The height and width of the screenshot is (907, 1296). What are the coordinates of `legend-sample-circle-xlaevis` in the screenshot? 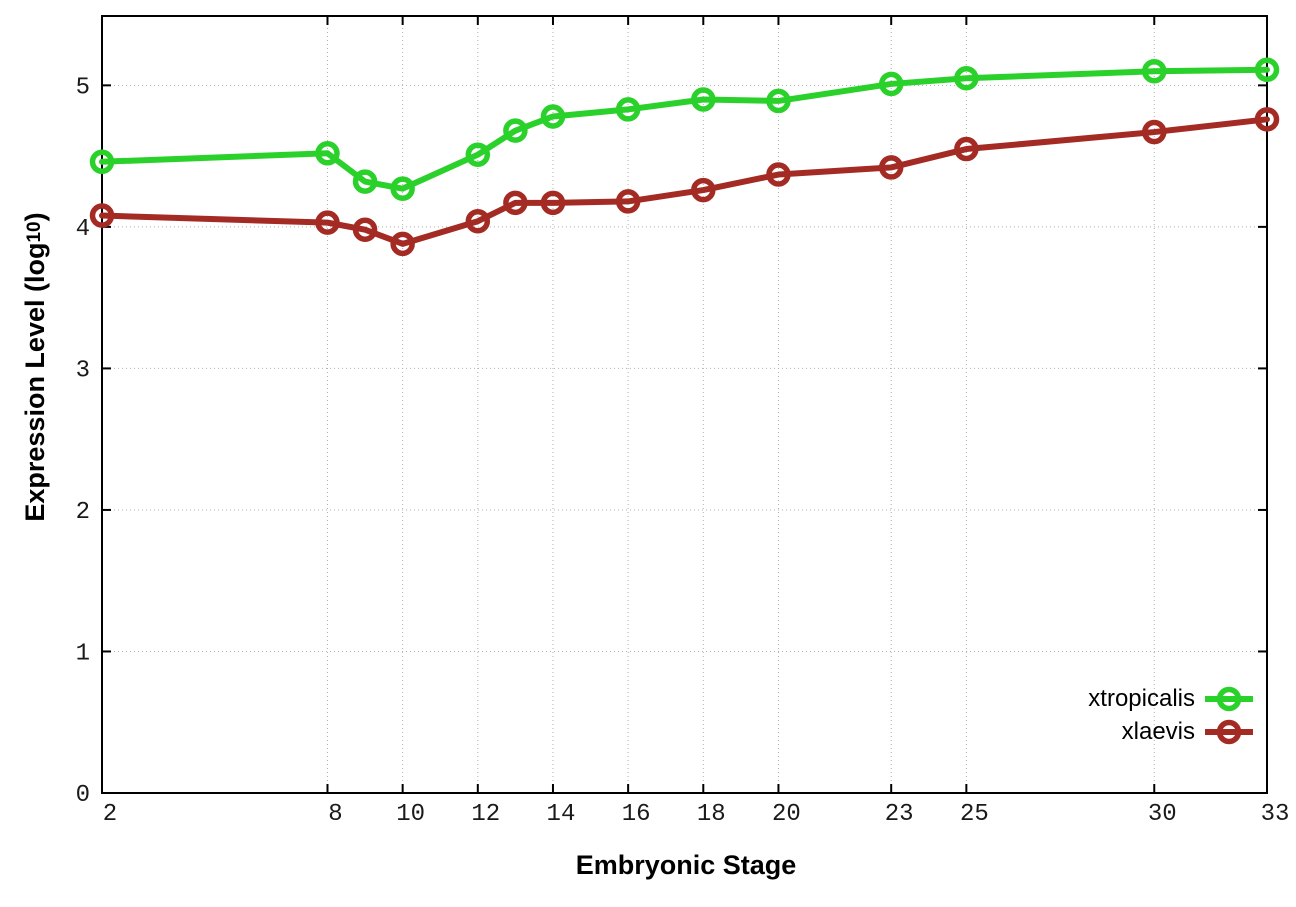 It's located at (1229, 732).